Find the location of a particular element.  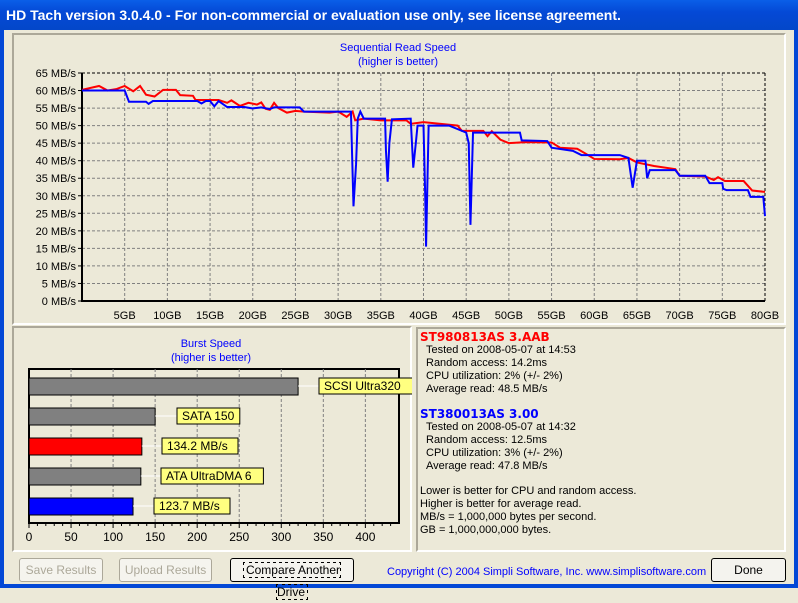

upload-results-label: Upload Results is located at coordinates (165, 570).